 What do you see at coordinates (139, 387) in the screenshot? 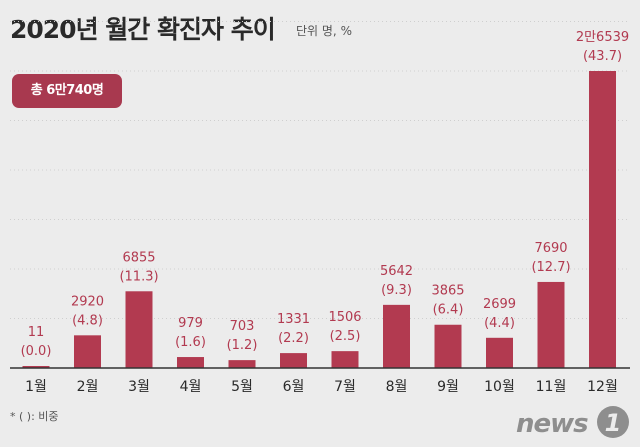
I see `x-tick-label: 3월` at bounding box center [139, 387].